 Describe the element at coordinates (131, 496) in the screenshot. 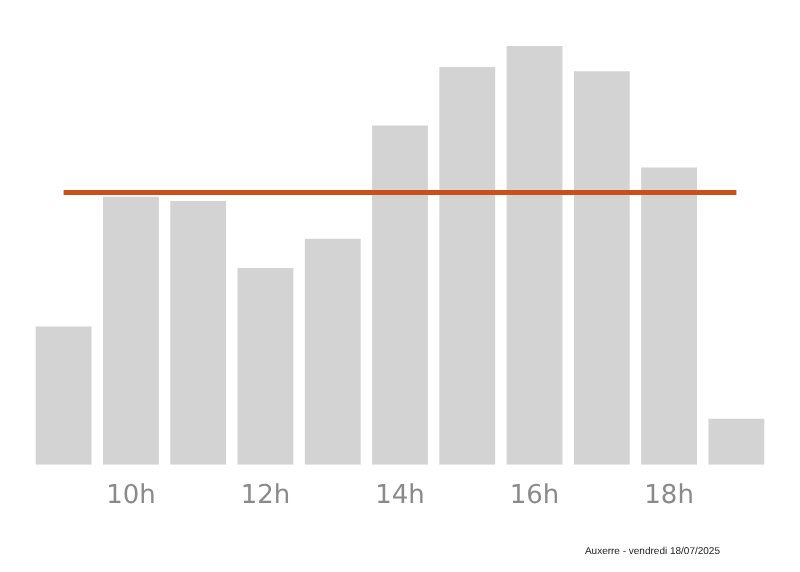

I see `x-tick-label: 10h` at that location.